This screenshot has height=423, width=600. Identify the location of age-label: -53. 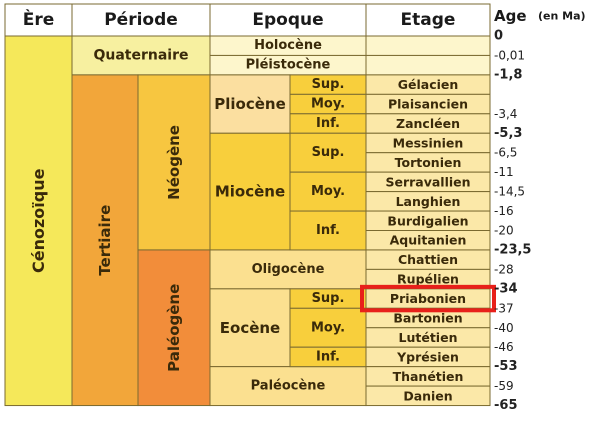
(506, 366).